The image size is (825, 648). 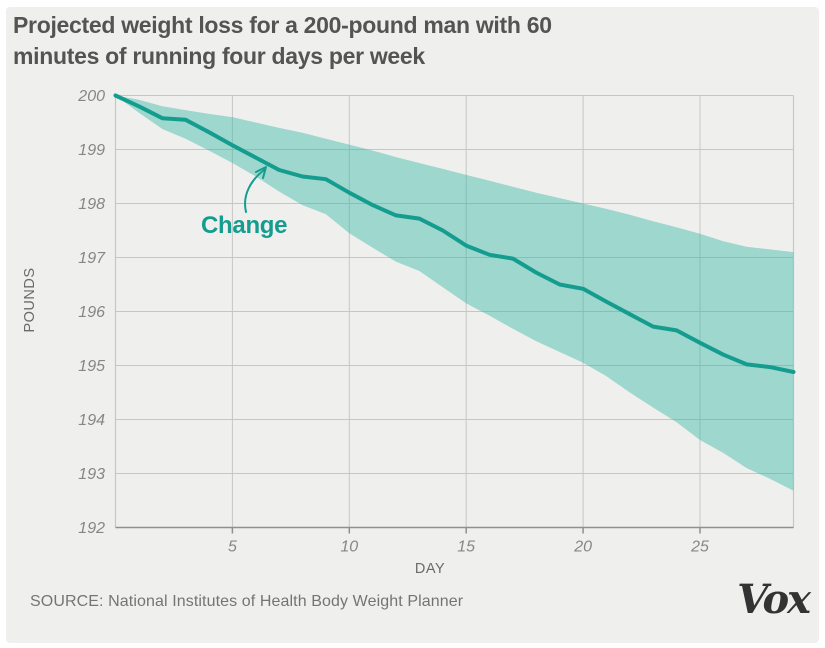 What do you see at coordinates (244, 225) in the screenshot?
I see `change-annotation-label: Change` at bounding box center [244, 225].